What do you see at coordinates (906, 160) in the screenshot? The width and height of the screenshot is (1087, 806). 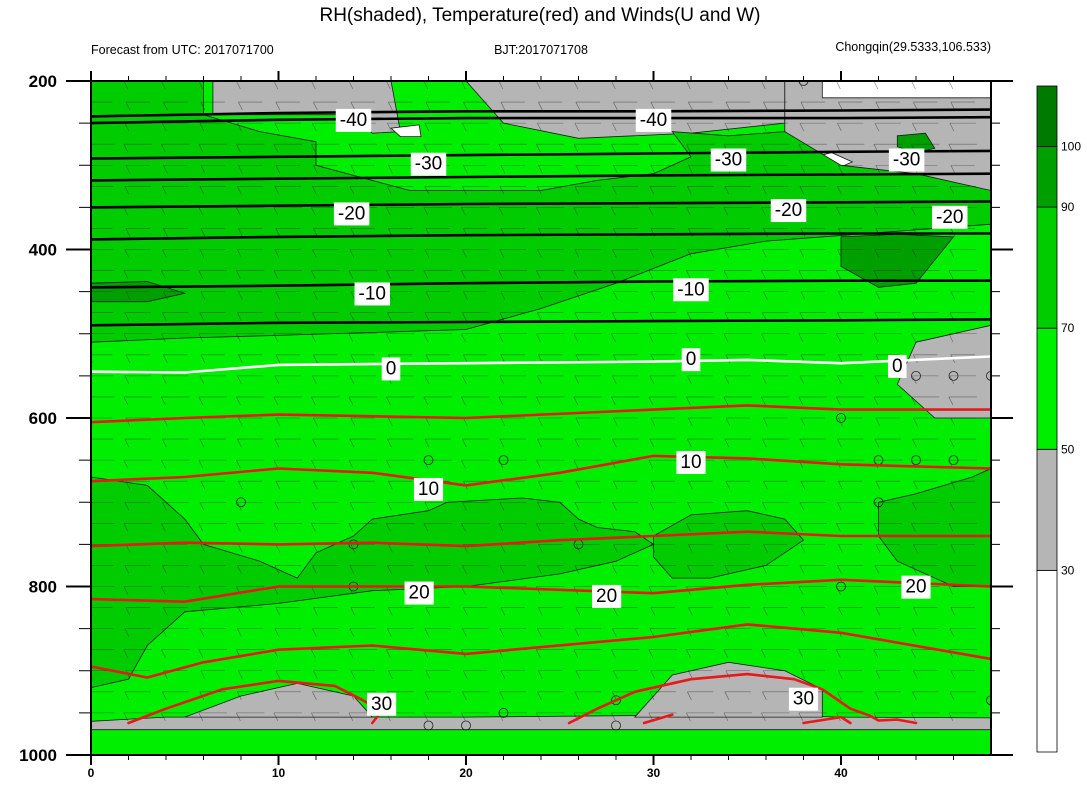 I see `contour-label-text: -30` at bounding box center [906, 160].